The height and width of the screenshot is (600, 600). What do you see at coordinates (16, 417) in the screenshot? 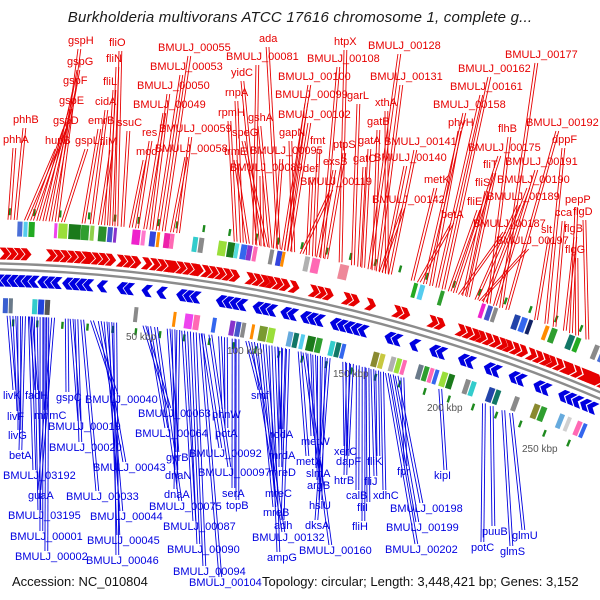
I see `gene-label: livF` at bounding box center [16, 417].